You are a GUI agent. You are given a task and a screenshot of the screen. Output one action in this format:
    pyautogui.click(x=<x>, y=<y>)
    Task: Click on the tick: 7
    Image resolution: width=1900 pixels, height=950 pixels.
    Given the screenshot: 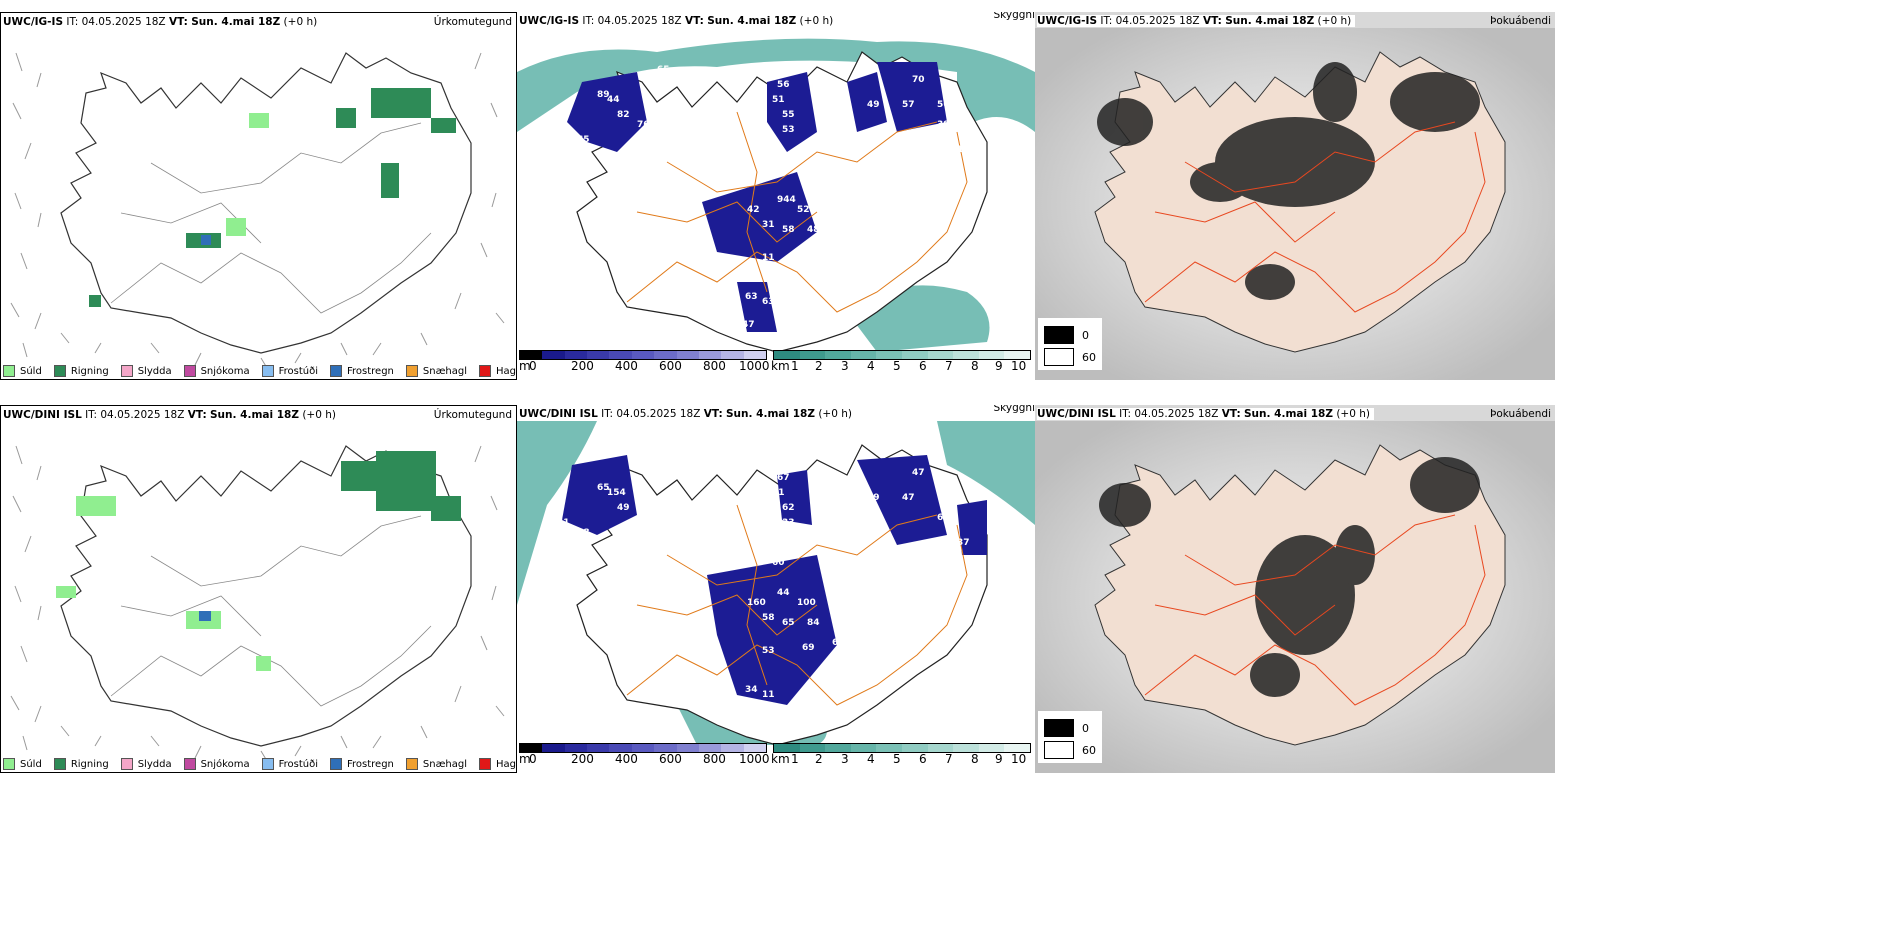 What is the action you would take?
    pyautogui.click(x=949, y=366)
    